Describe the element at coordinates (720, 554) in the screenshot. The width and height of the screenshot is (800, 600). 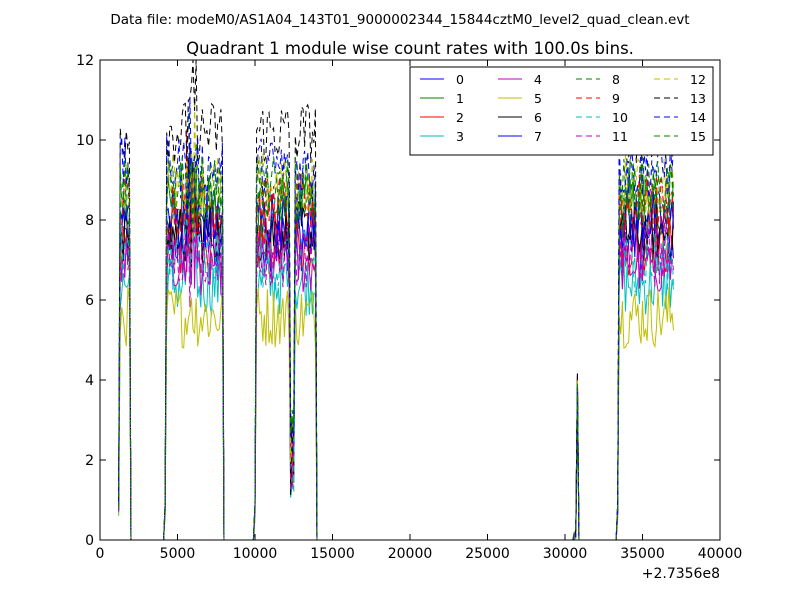
I see `x-tick-label: 40000` at that location.